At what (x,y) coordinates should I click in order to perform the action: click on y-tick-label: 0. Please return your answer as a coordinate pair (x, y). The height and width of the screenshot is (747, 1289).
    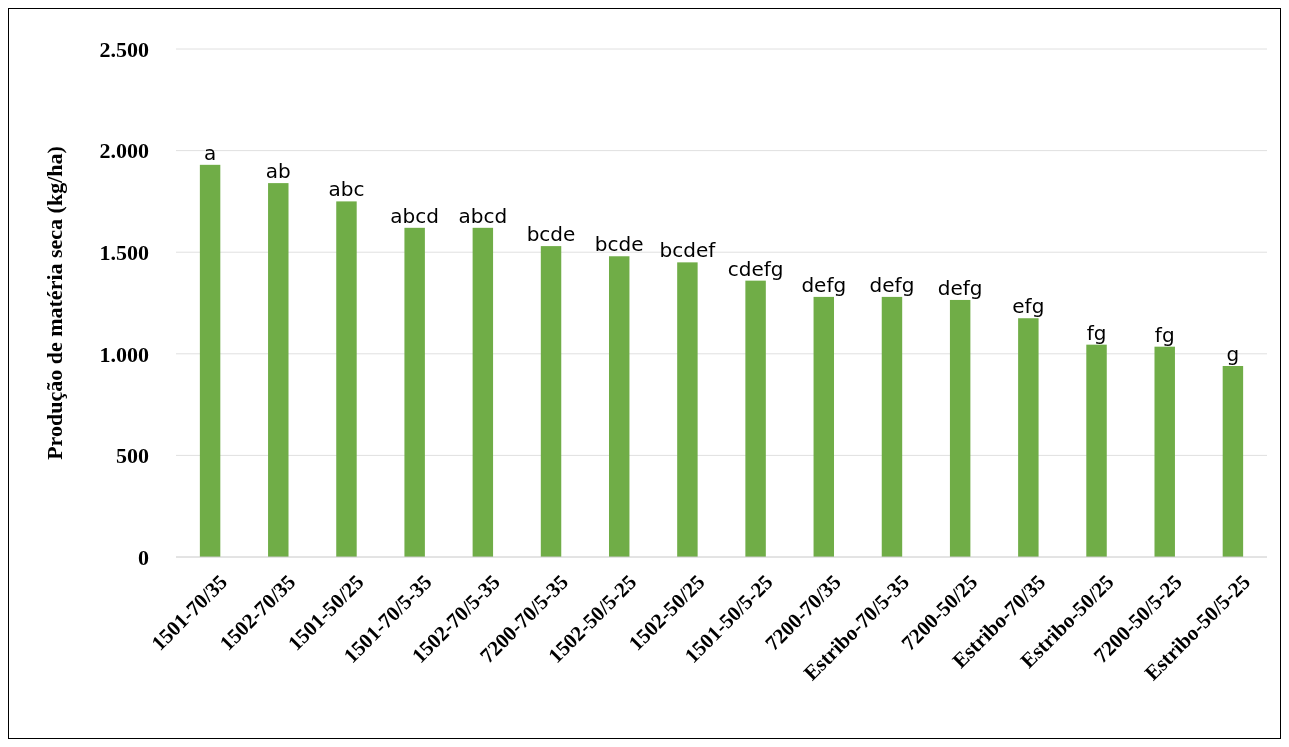
    Looking at the image, I should click on (143, 557).